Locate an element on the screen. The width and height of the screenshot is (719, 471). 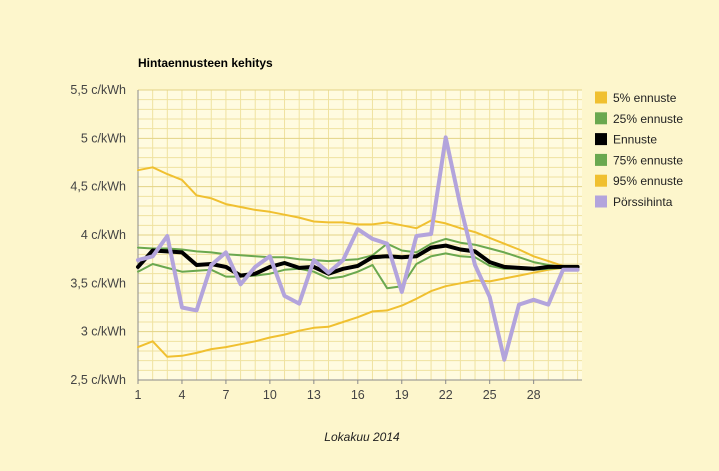
x-tick-label: 19 is located at coordinates (402, 395).